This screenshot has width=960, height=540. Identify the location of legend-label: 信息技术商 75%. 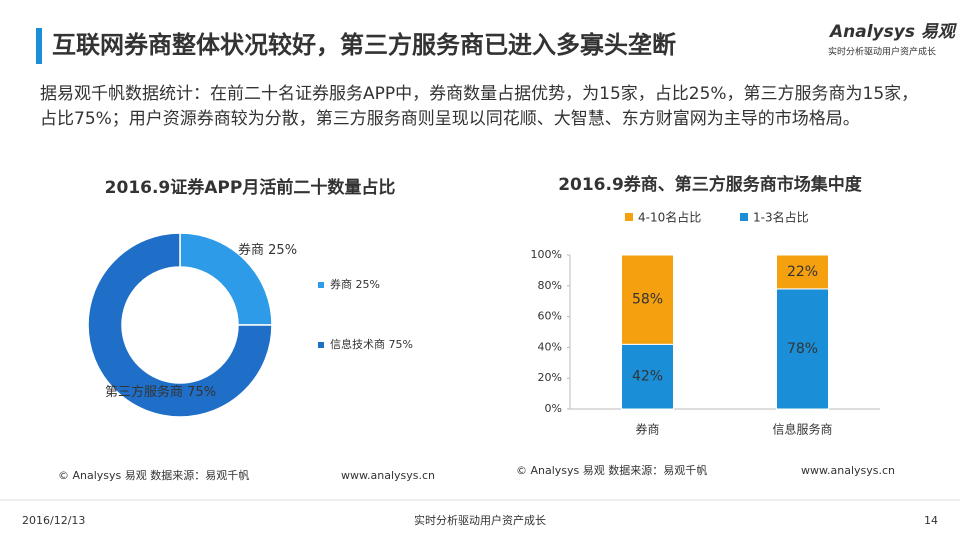
(371, 344).